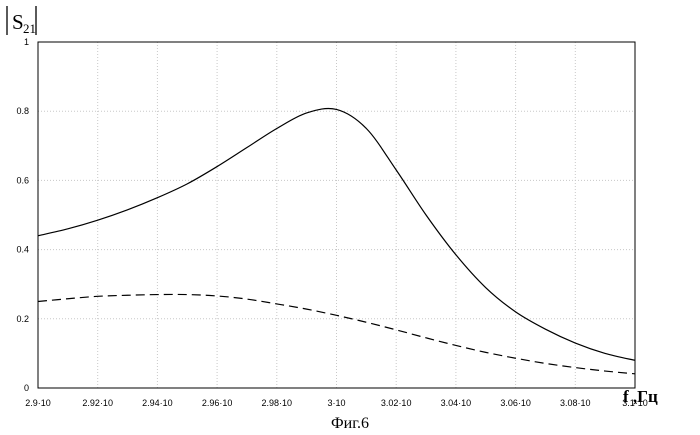  Describe the element at coordinates (22, 319) in the screenshot. I see `y-tick-label: 0.2` at that location.